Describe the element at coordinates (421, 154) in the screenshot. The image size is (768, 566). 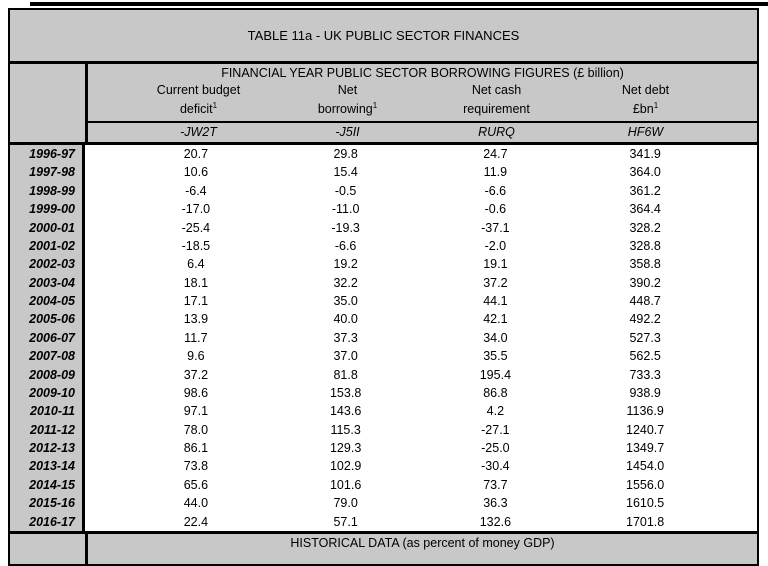
I see `row-values: 20.7 29.8 24.7 341.9` at that location.